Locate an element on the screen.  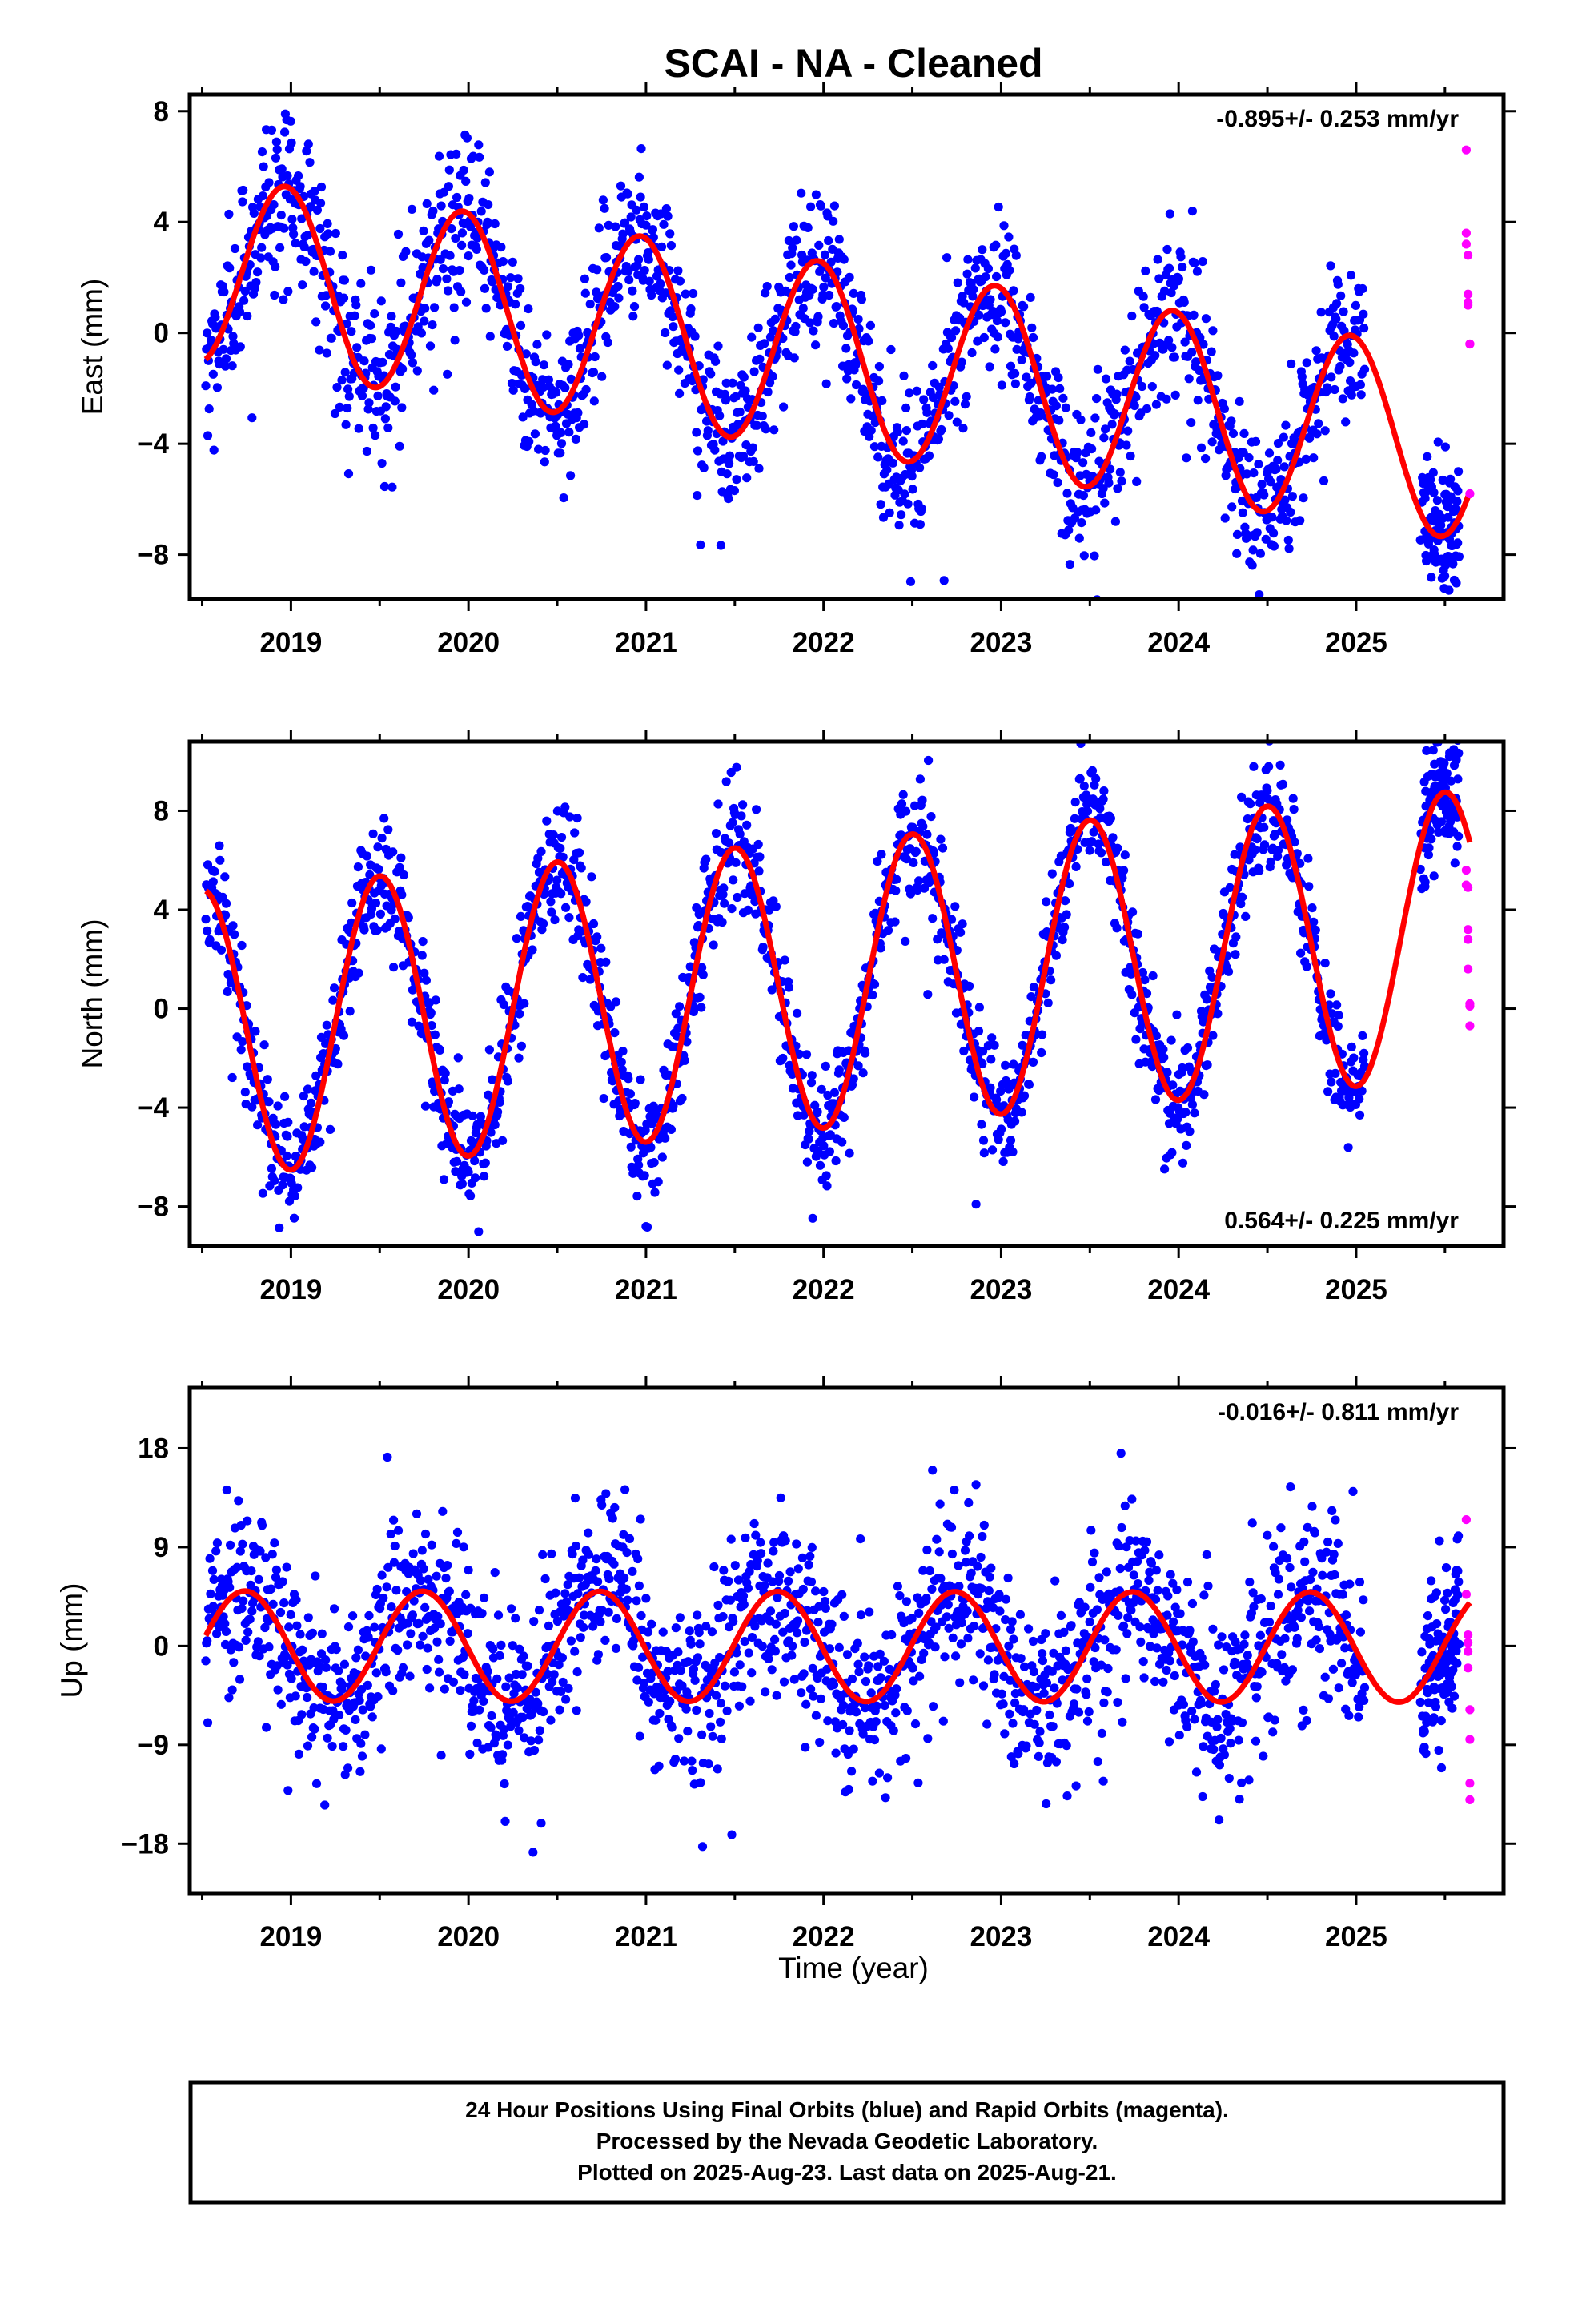
east-y-tick-label: 0 is located at coordinates (161, 333).